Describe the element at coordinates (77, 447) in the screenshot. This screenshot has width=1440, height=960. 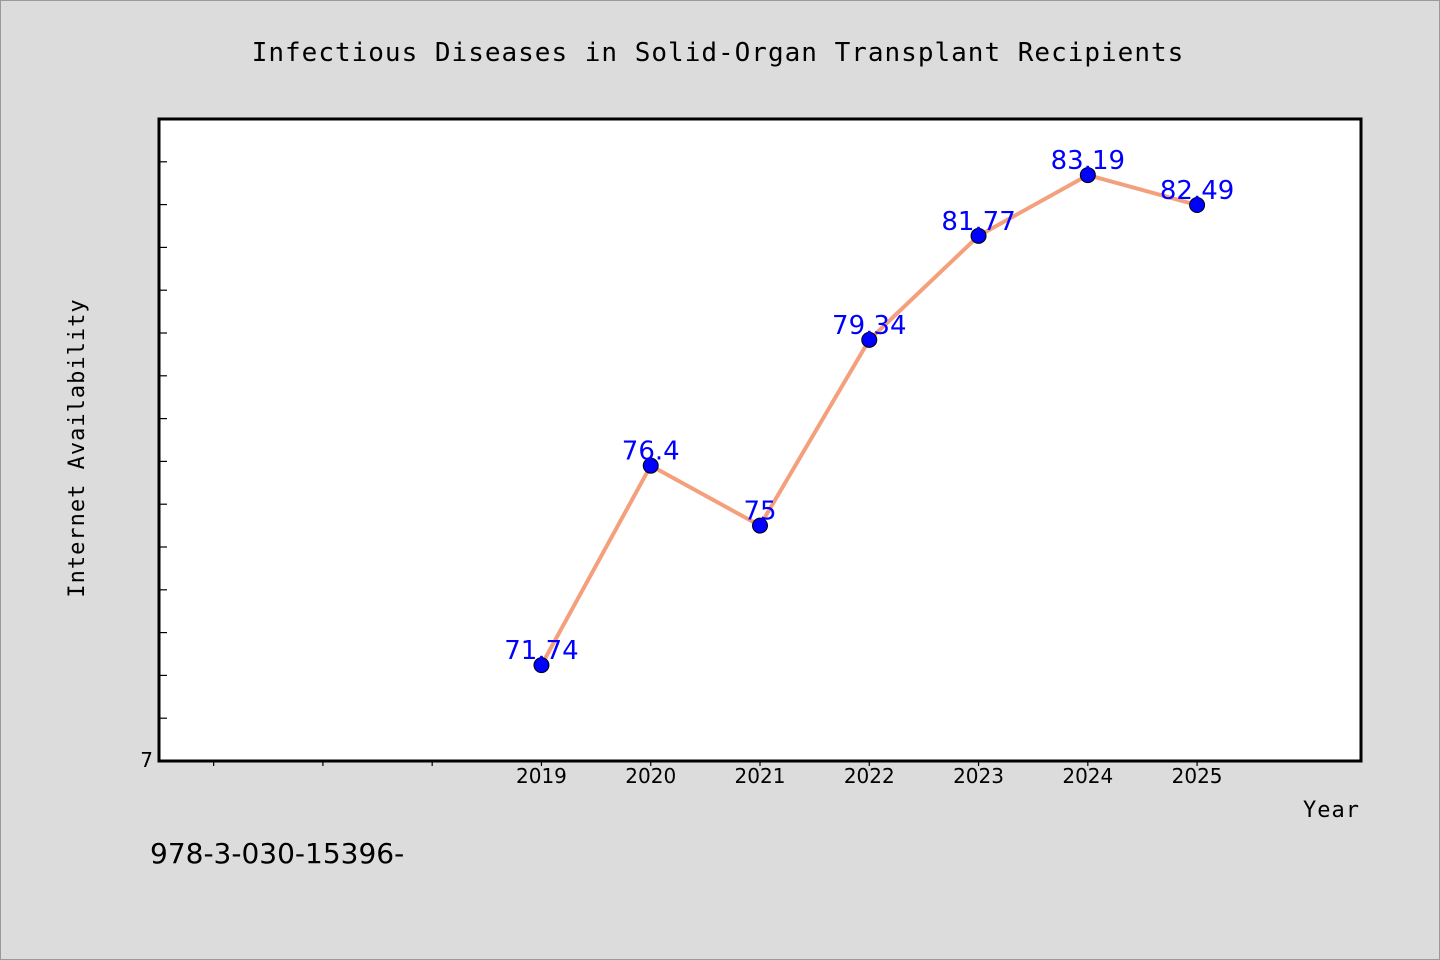
I see `y-axis-label: Internet Availability` at that location.